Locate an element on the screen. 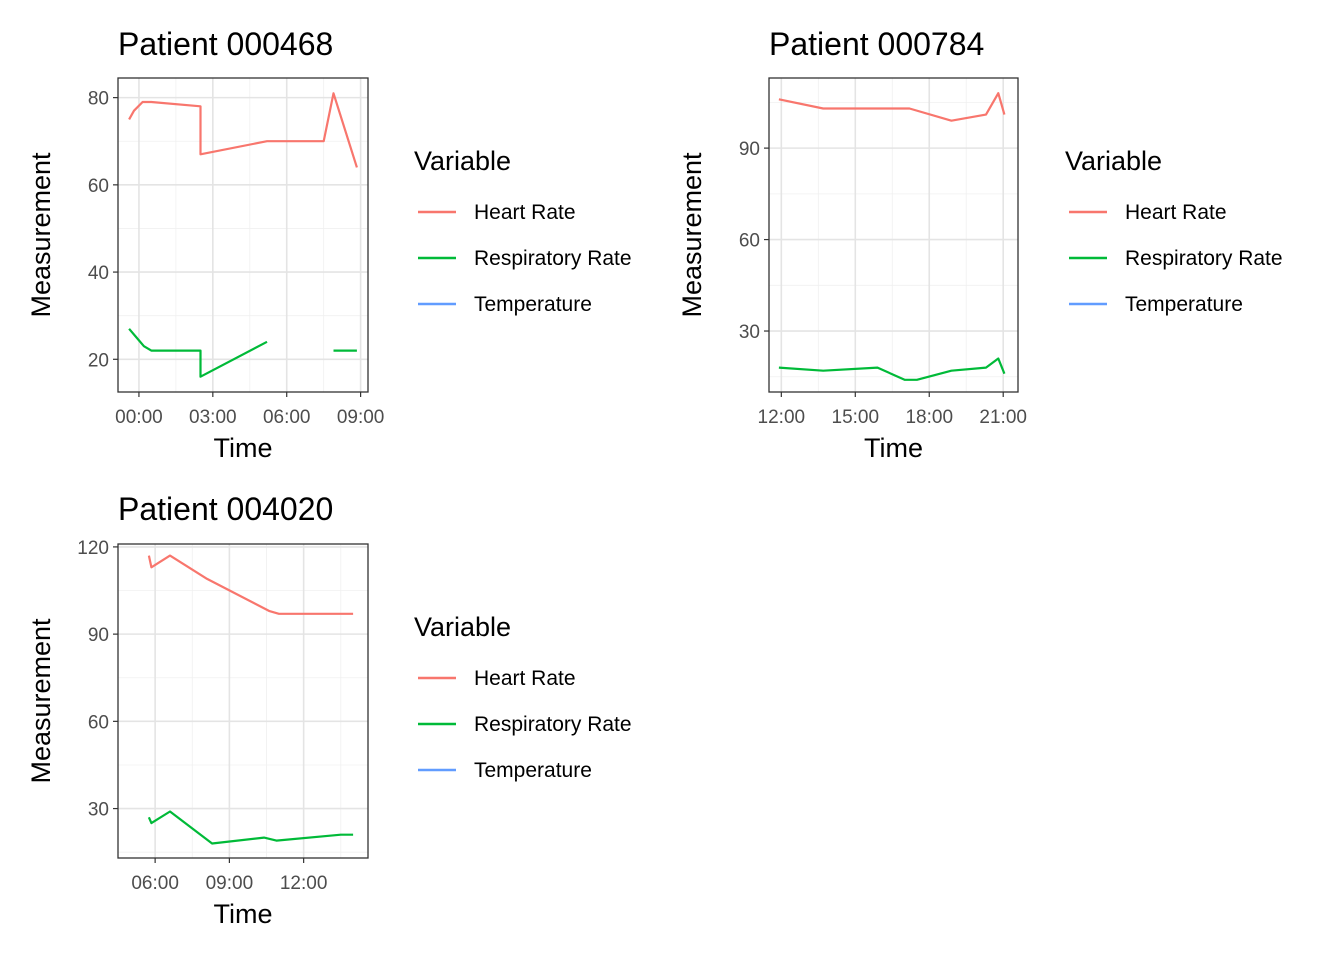  x-tick-label: 15:00 is located at coordinates (856, 417).